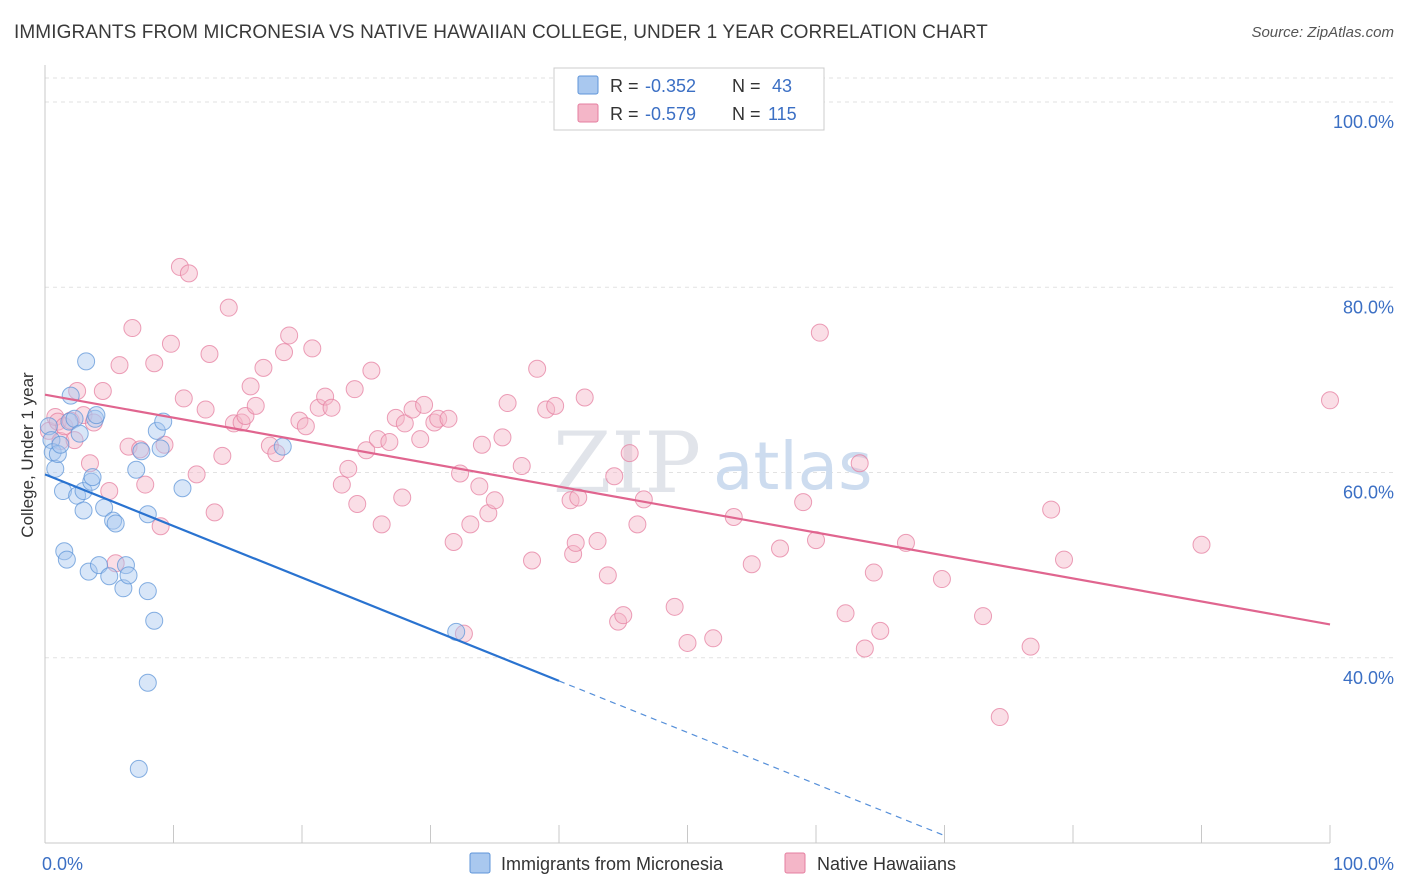  I want to click on trend-extension-micronesia, so click(751, 758).